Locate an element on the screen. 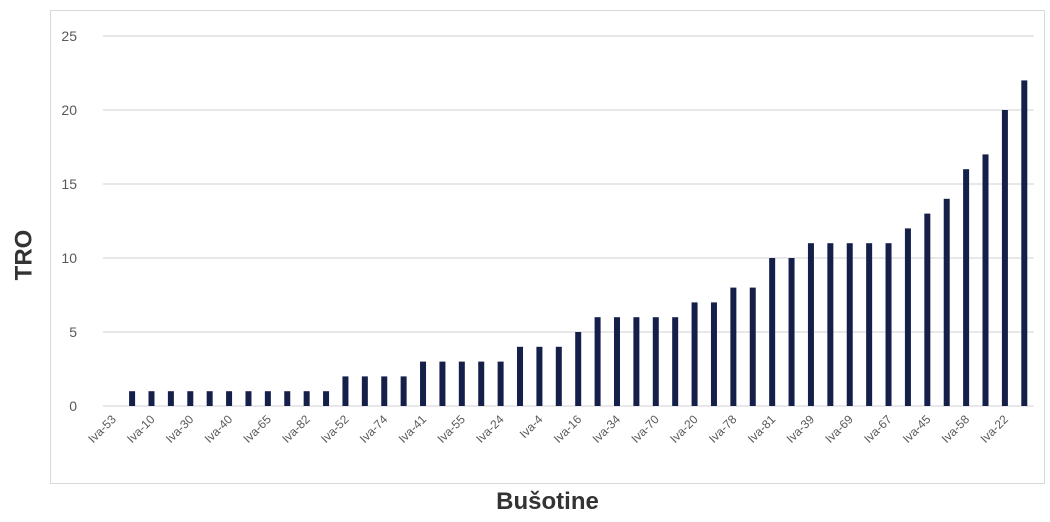  x-tick-label: Iva-34 is located at coordinates (607, 429).